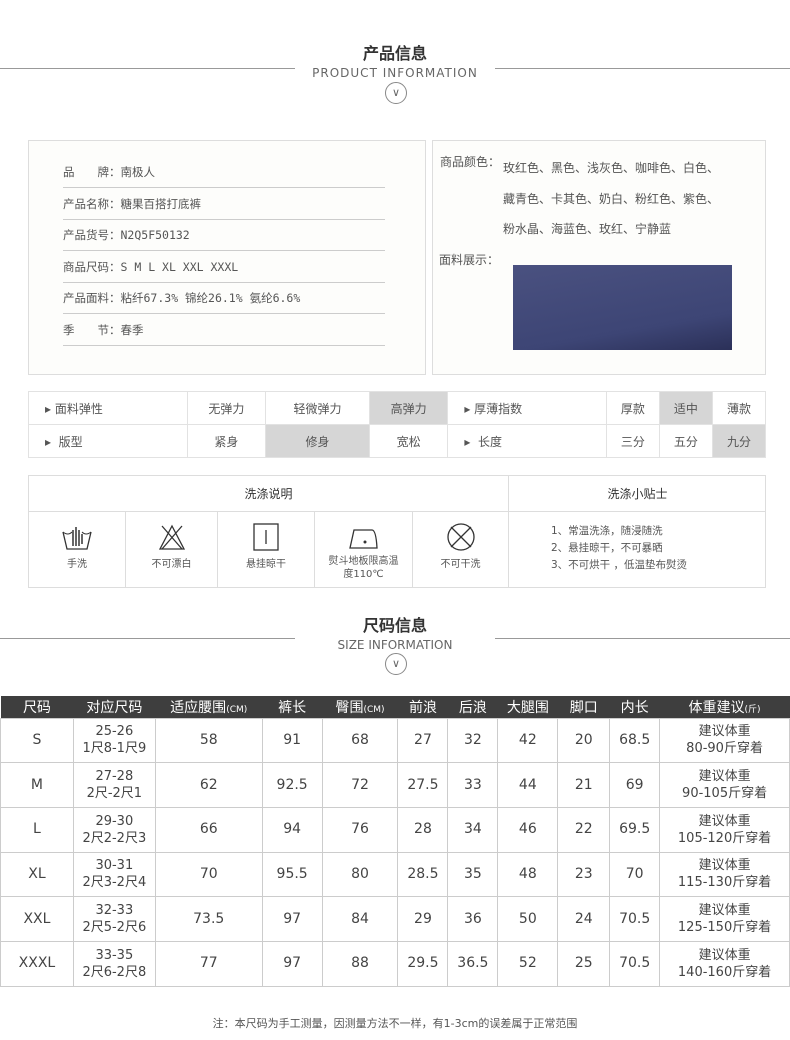 This screenshot has height=1040, width=790. I want to click on attr-option: 五分, so click(685, 441).